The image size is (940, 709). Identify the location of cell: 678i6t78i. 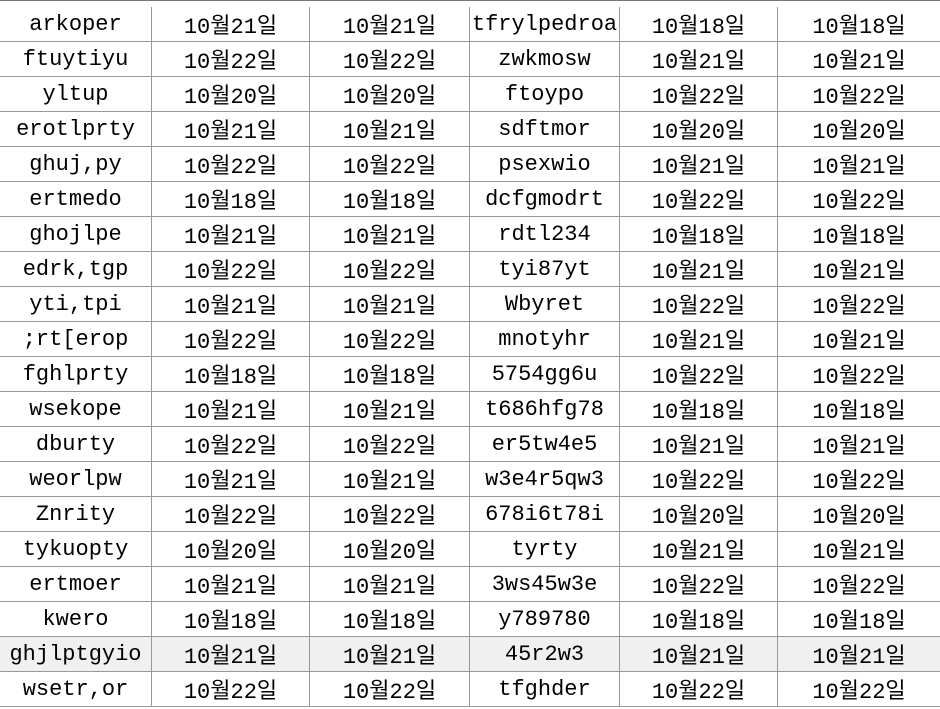
(545, 514).